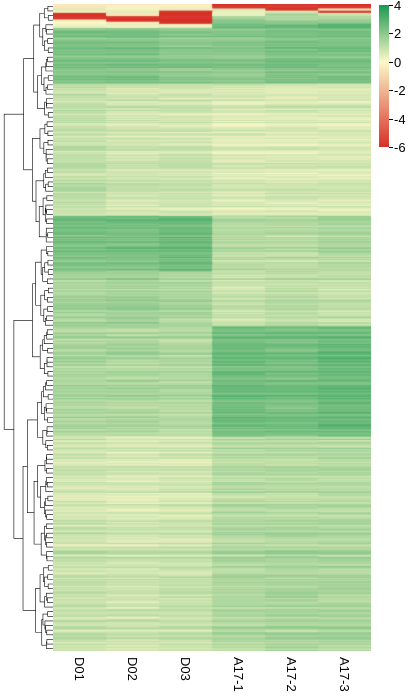  I want to click on column-label-a17-3: A17-3, so click(344, 674).